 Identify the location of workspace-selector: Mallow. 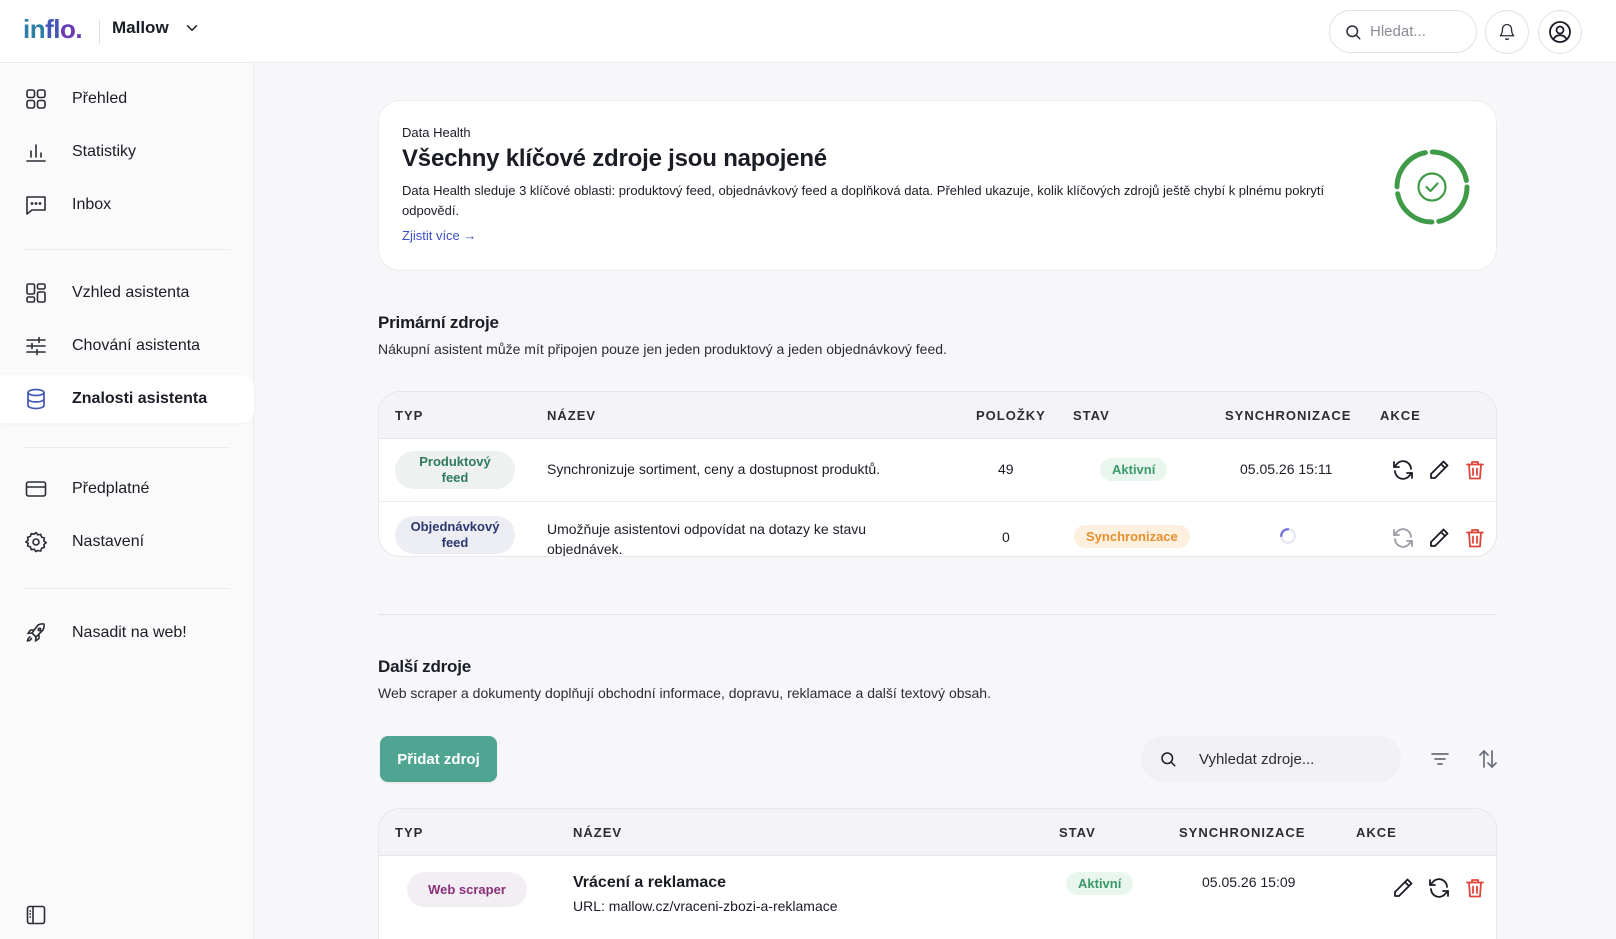
(156, 28).